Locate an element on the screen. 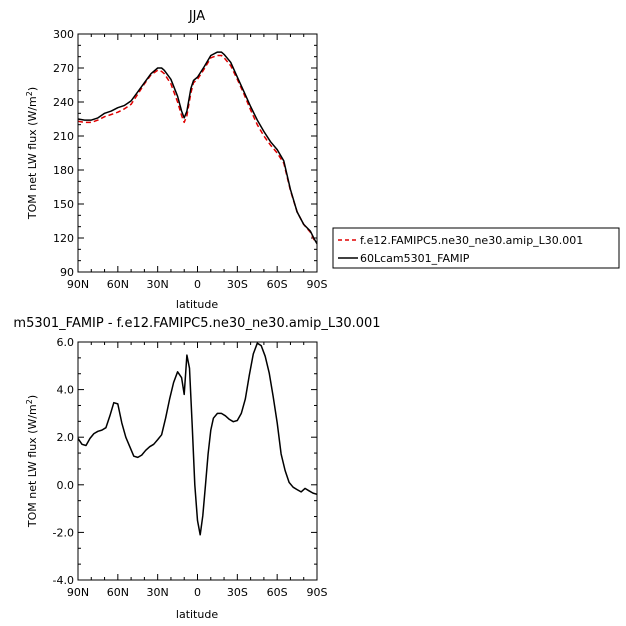 The width and height of the screenshot is (626, 626). top-plot-frame is located at coordinates (197, 153).